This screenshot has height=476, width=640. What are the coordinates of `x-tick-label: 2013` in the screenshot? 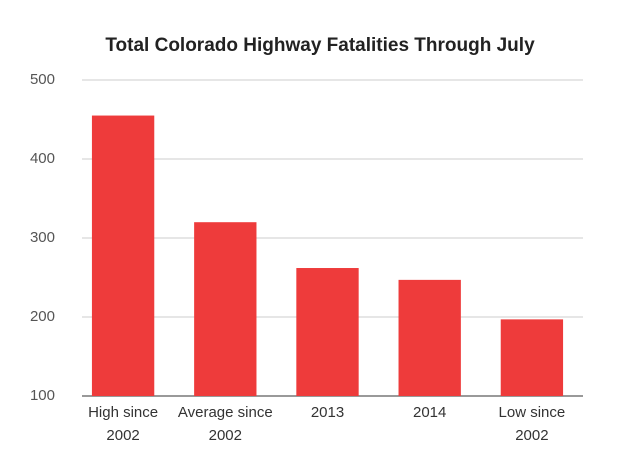 It's located at (327, 412).